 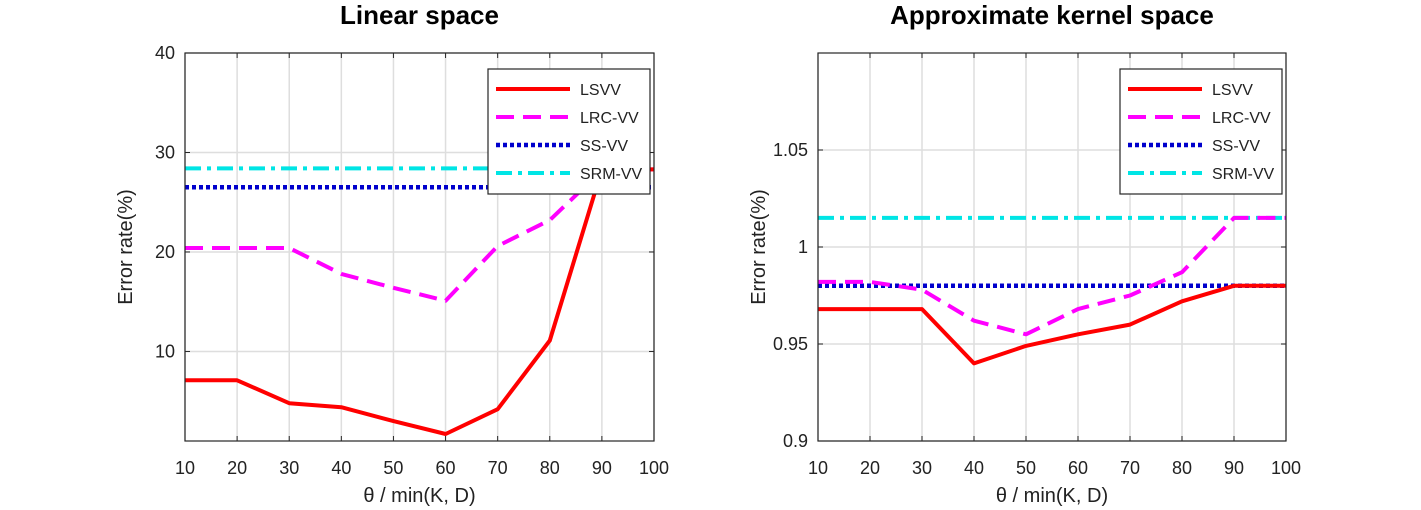 I want to click on y-tick-label: 1.05, so click(x=790, y=150).